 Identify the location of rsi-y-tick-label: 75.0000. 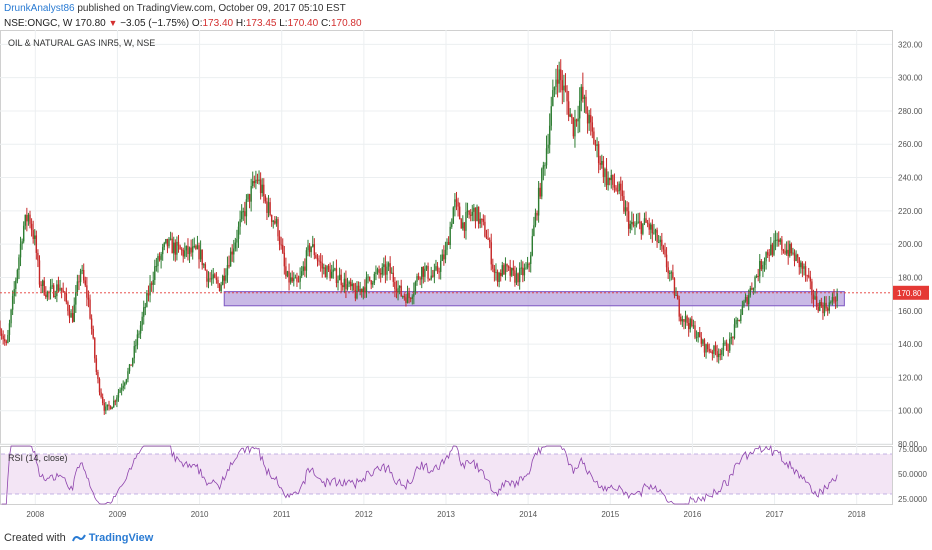
(912, 449).